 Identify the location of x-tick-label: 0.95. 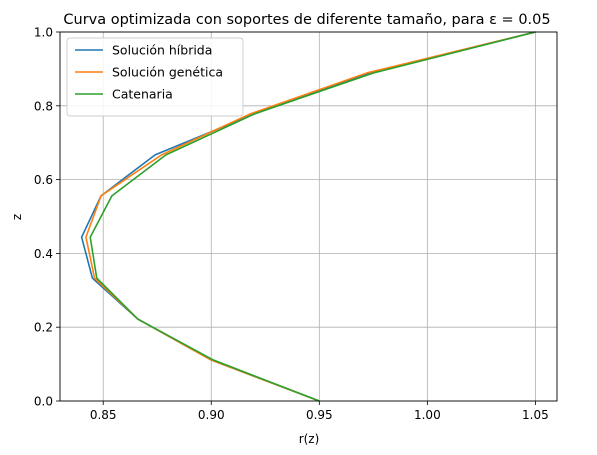
(319, 415).